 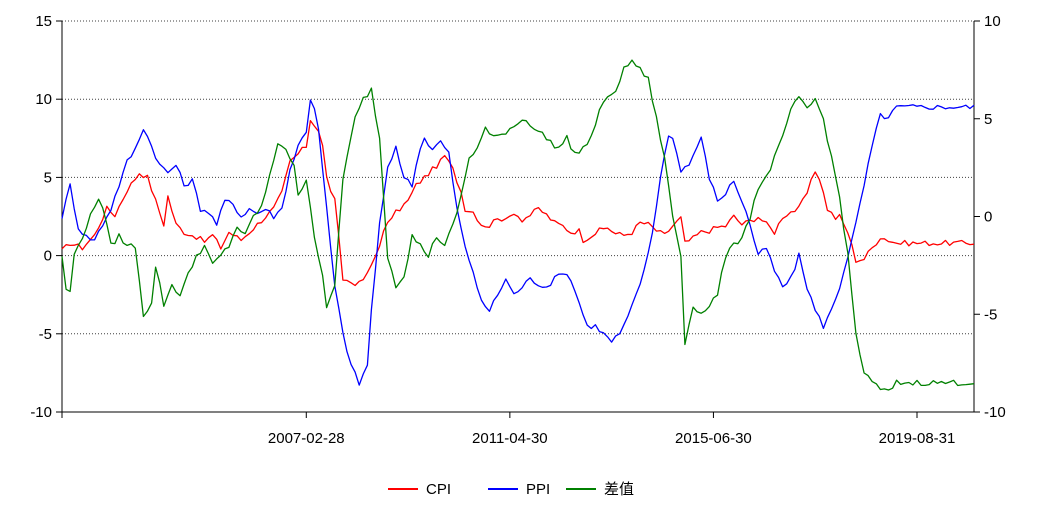 I want to click on y-left-tick-label: -5, so click(x=45, y=334).